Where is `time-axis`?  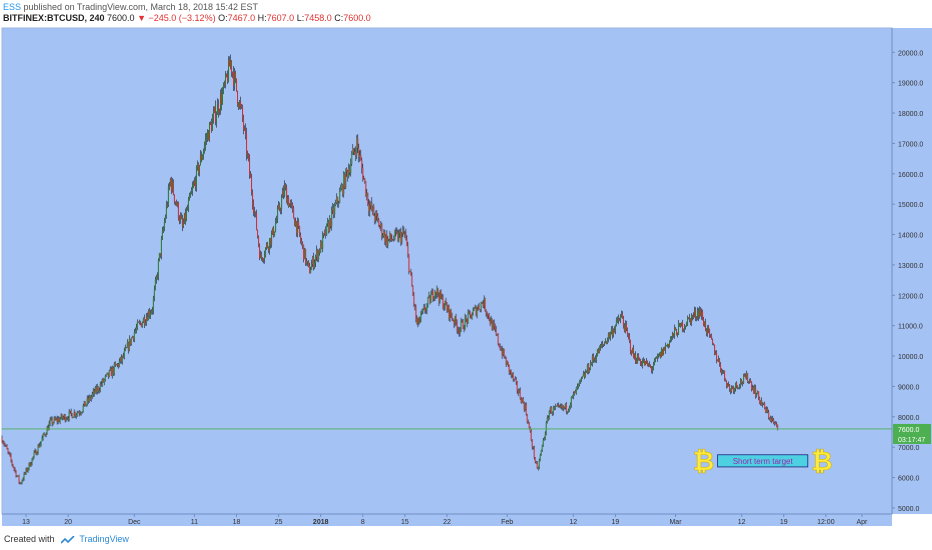 time-axis is located at coordinates (447, 520).